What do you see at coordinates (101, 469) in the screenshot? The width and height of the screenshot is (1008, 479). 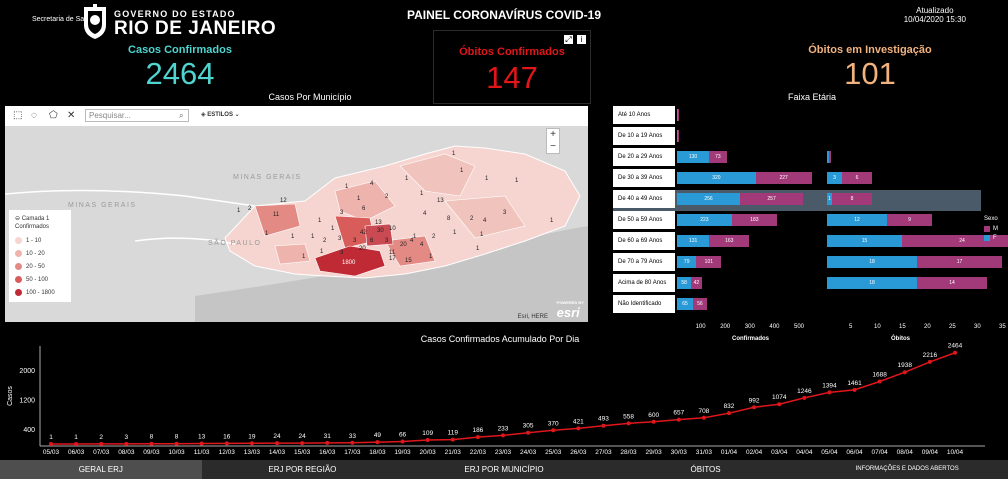 I see `tab-geral-erj: GERAL ERJ` at bounding box center [101, 469].